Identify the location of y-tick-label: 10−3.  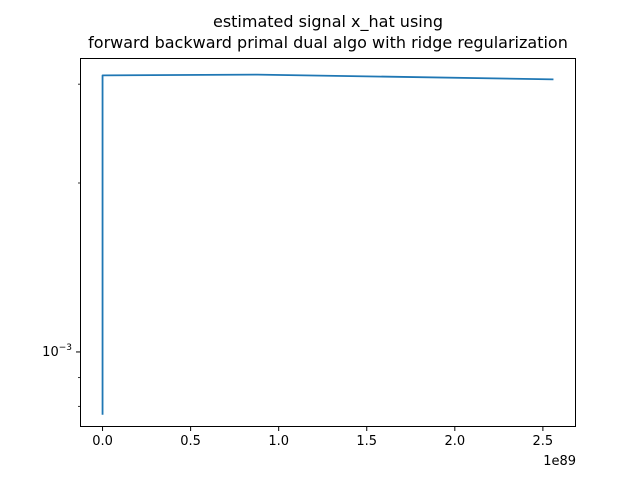
(57, 351).